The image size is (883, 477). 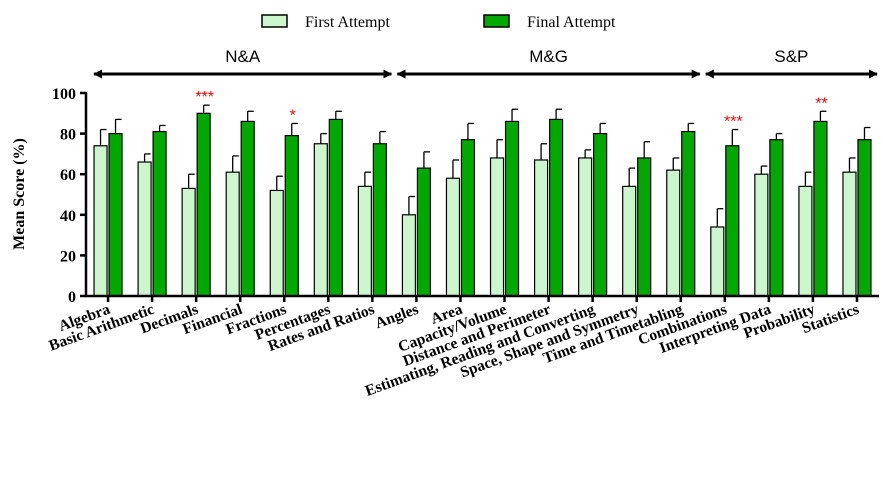 I want to click on bar-first-attempt-basic-arithmetic, so click(x=144, y=229).